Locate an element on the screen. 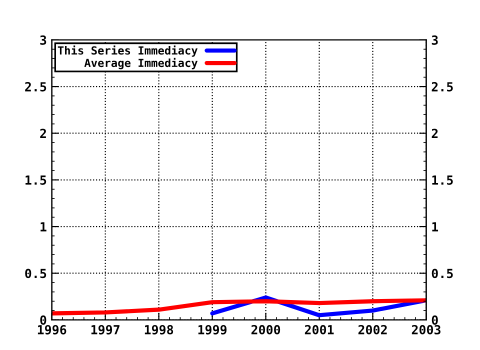  y-tick-label: 2.5 is located at coordinates (35, 87).